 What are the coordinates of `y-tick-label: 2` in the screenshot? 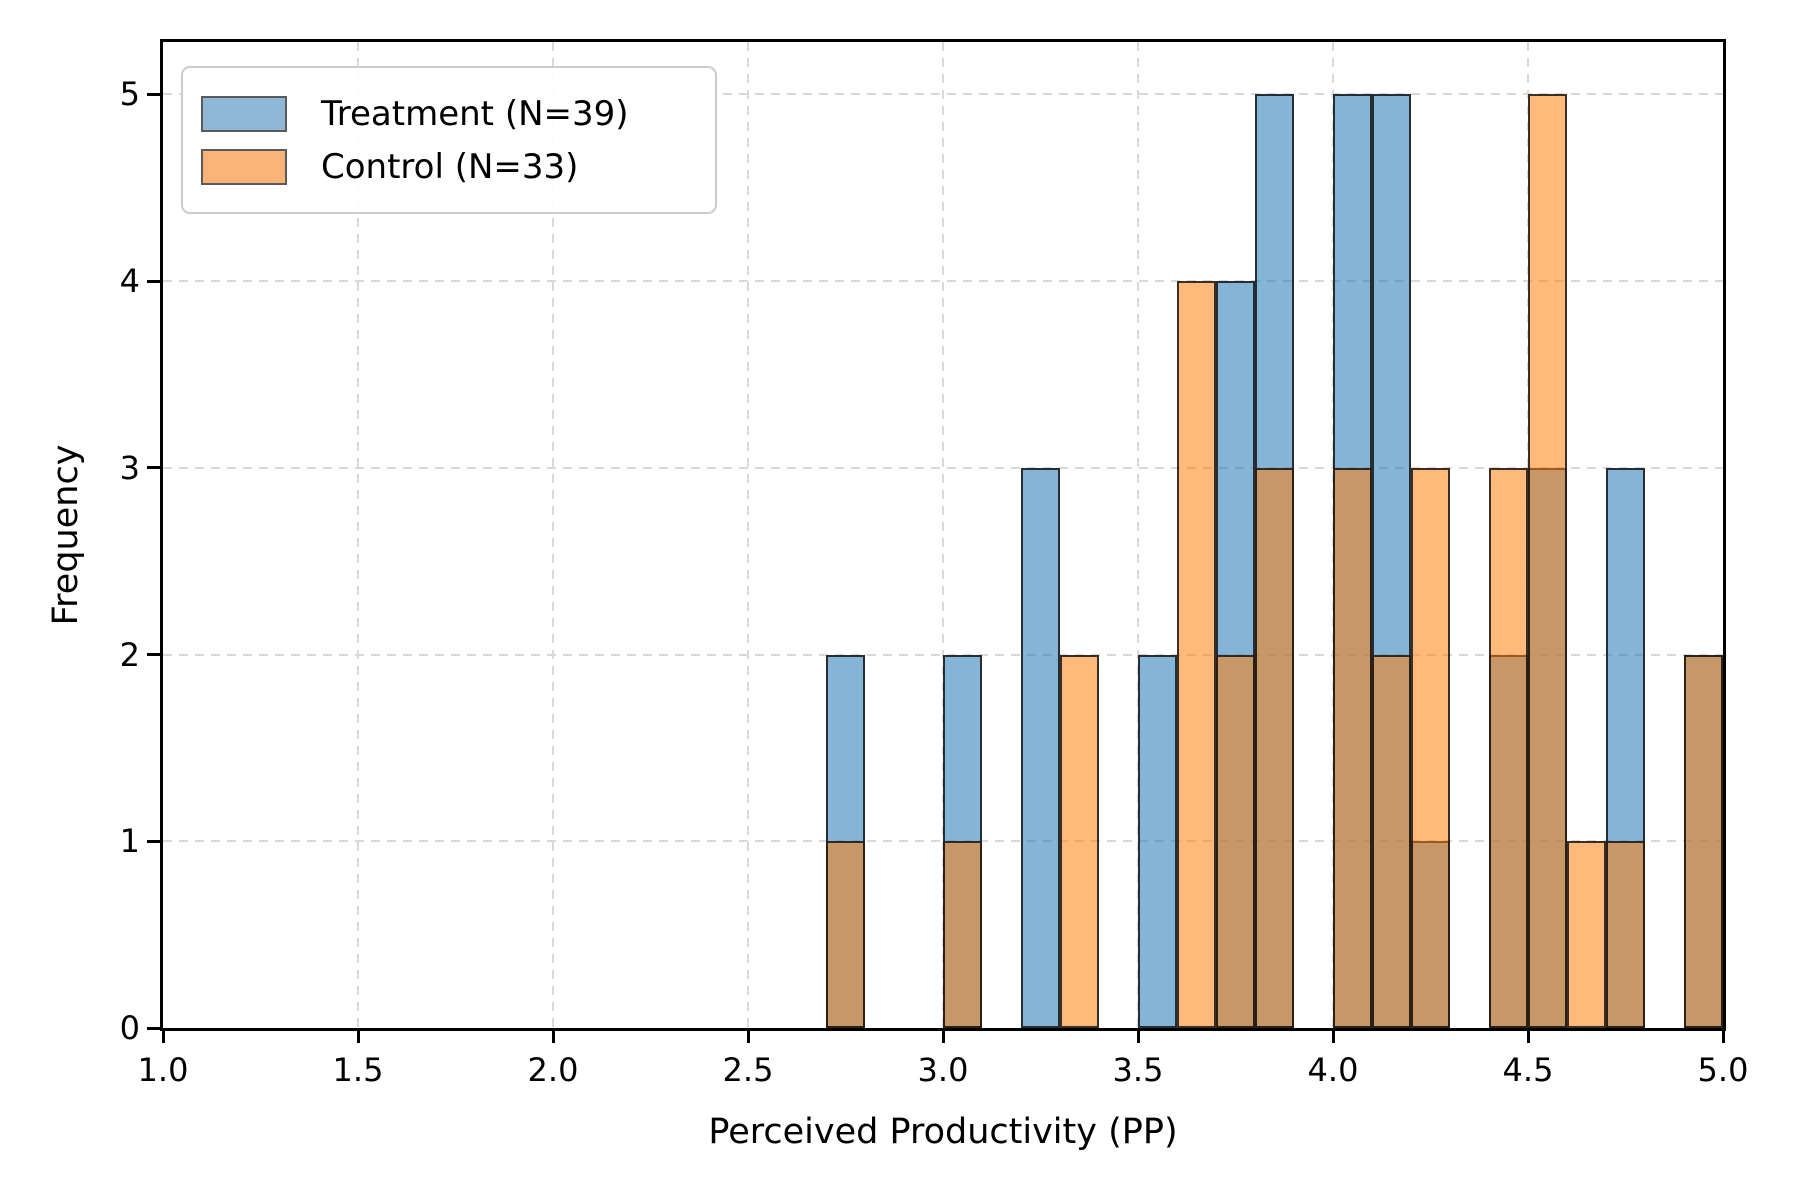 It's located at (129, 654).